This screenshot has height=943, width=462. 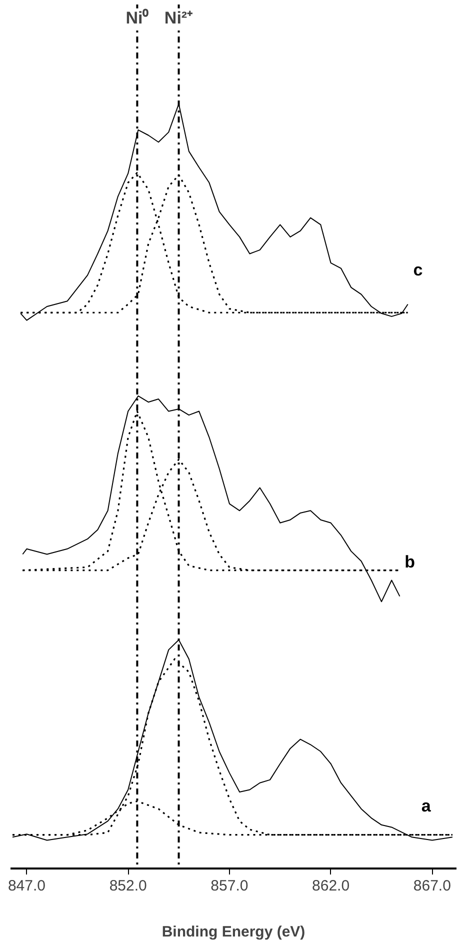 I want to click on x-axis-title: Binding Energy (eV), so click(x=234, y=932).